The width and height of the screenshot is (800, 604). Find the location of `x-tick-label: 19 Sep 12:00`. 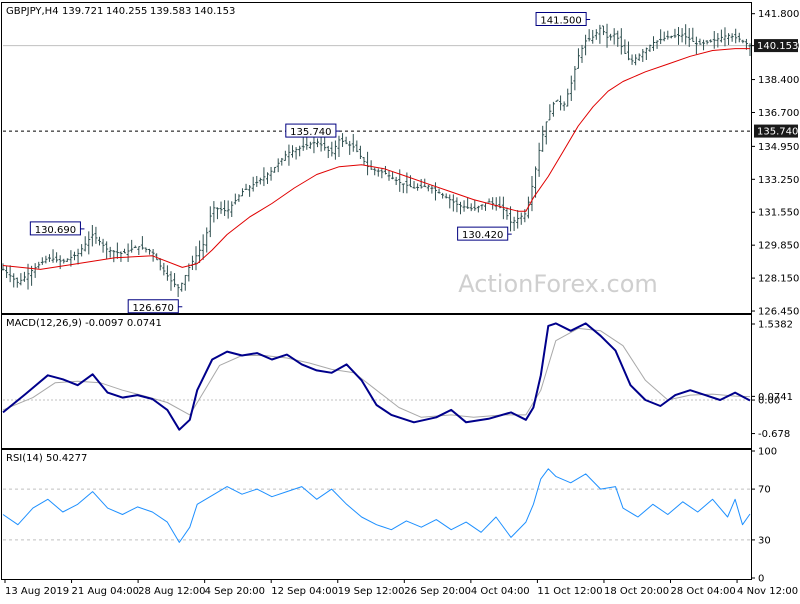

x-tick-label: 19 Sep 12:00 is located at coordinates (371, 591).